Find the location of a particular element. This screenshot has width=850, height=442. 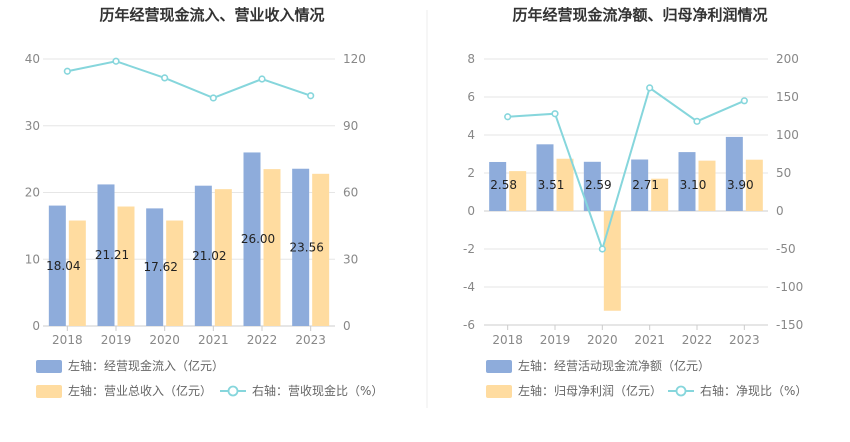

chart-title: 历年经营现金流入、营业收入情况 is located at coordinates (211, 15).